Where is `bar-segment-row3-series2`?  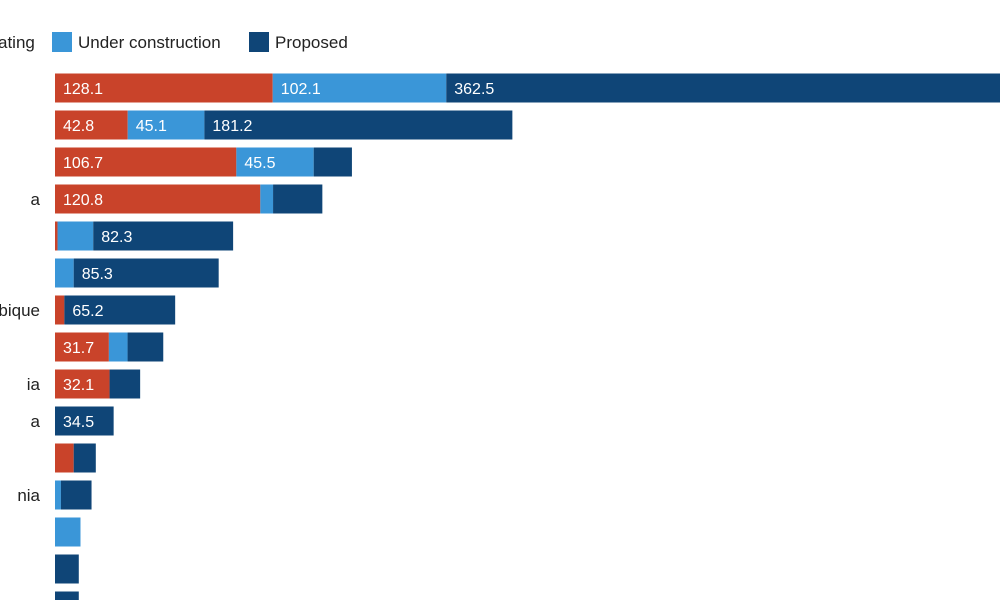 bar-segment-row3-series2 is located at coordinates (298, 199).